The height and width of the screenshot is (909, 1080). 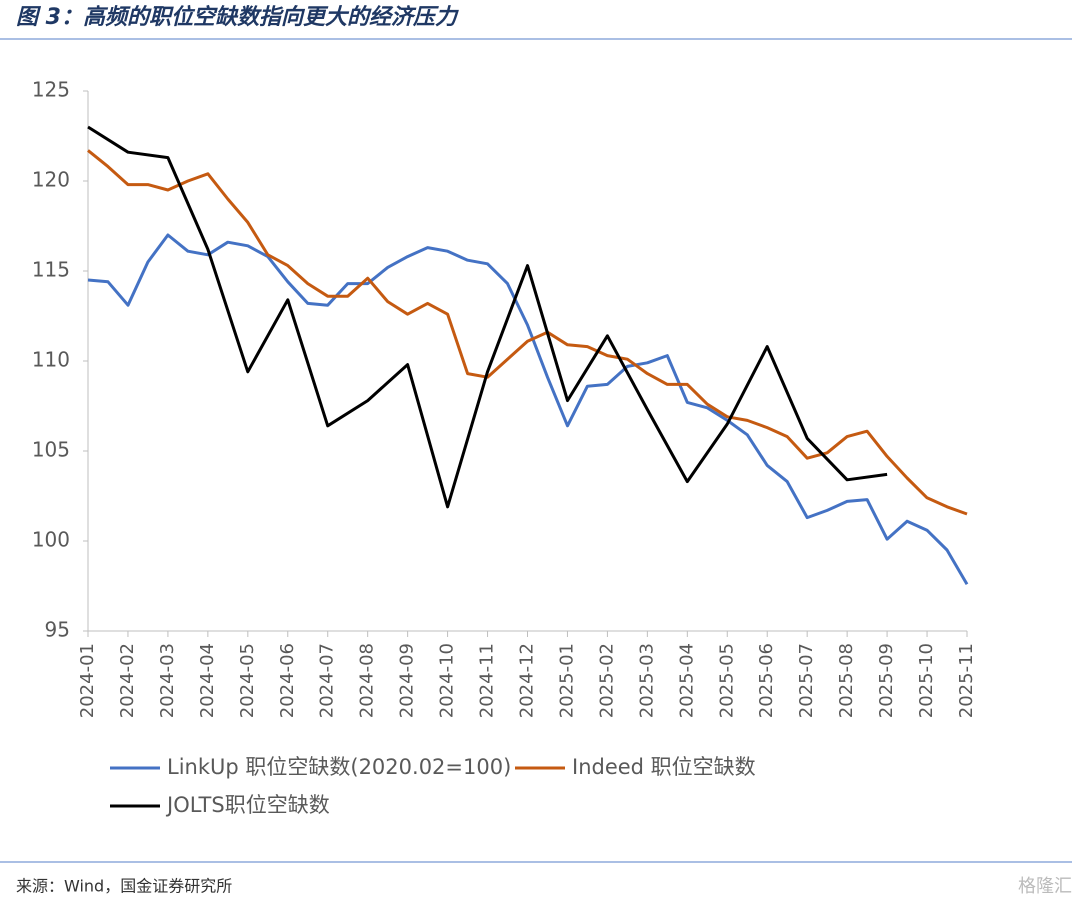 What do you see at coordinates (51, 180) in the screenshot?
I see `y-tick-label: 120` at bounding box center [51, 180].